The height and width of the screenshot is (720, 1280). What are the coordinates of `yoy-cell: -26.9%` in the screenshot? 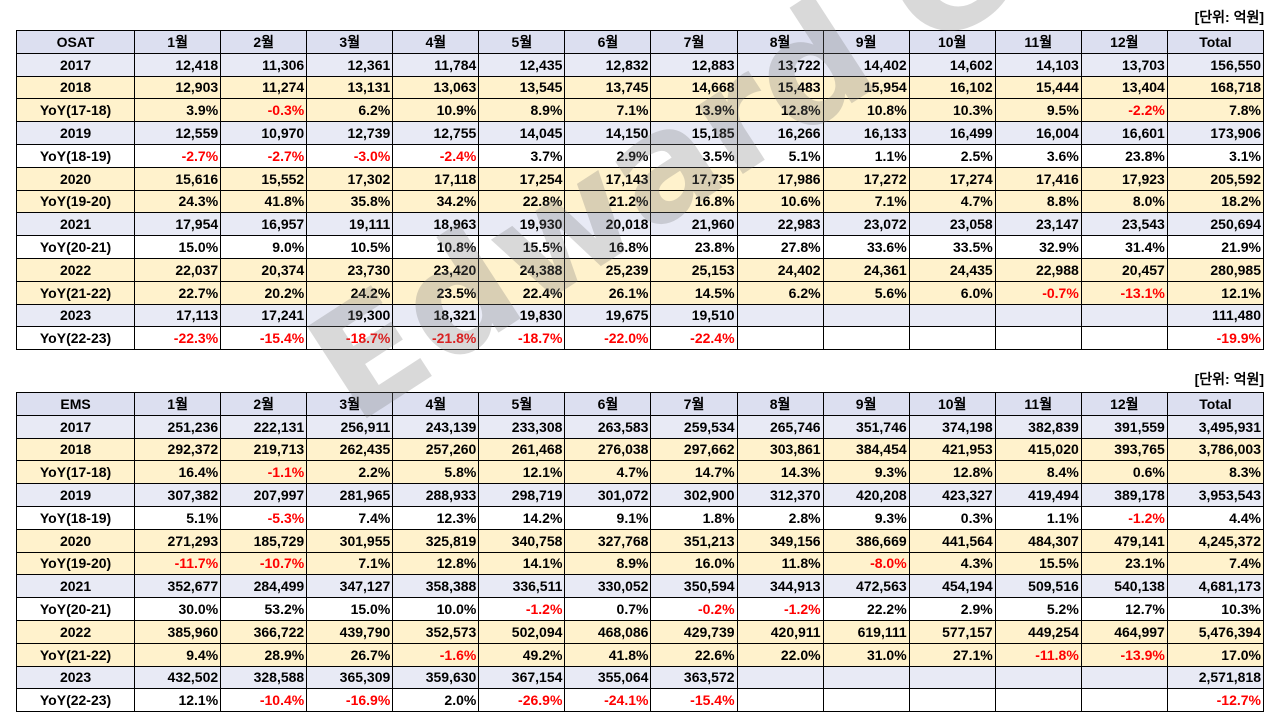 It's located at (522, 700).